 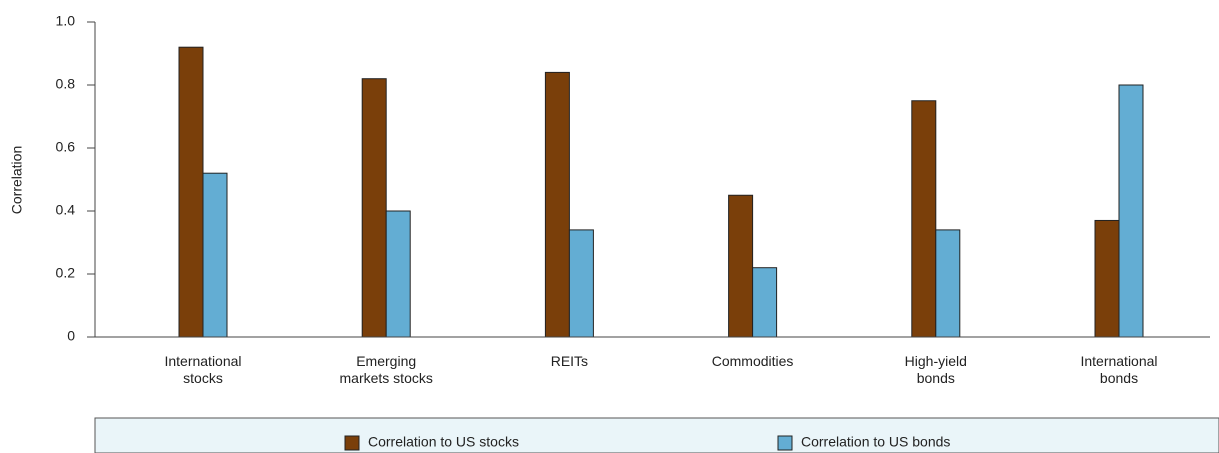 I want to click on legend-label: Correlation to US stocks, so click(x=443, y=442).